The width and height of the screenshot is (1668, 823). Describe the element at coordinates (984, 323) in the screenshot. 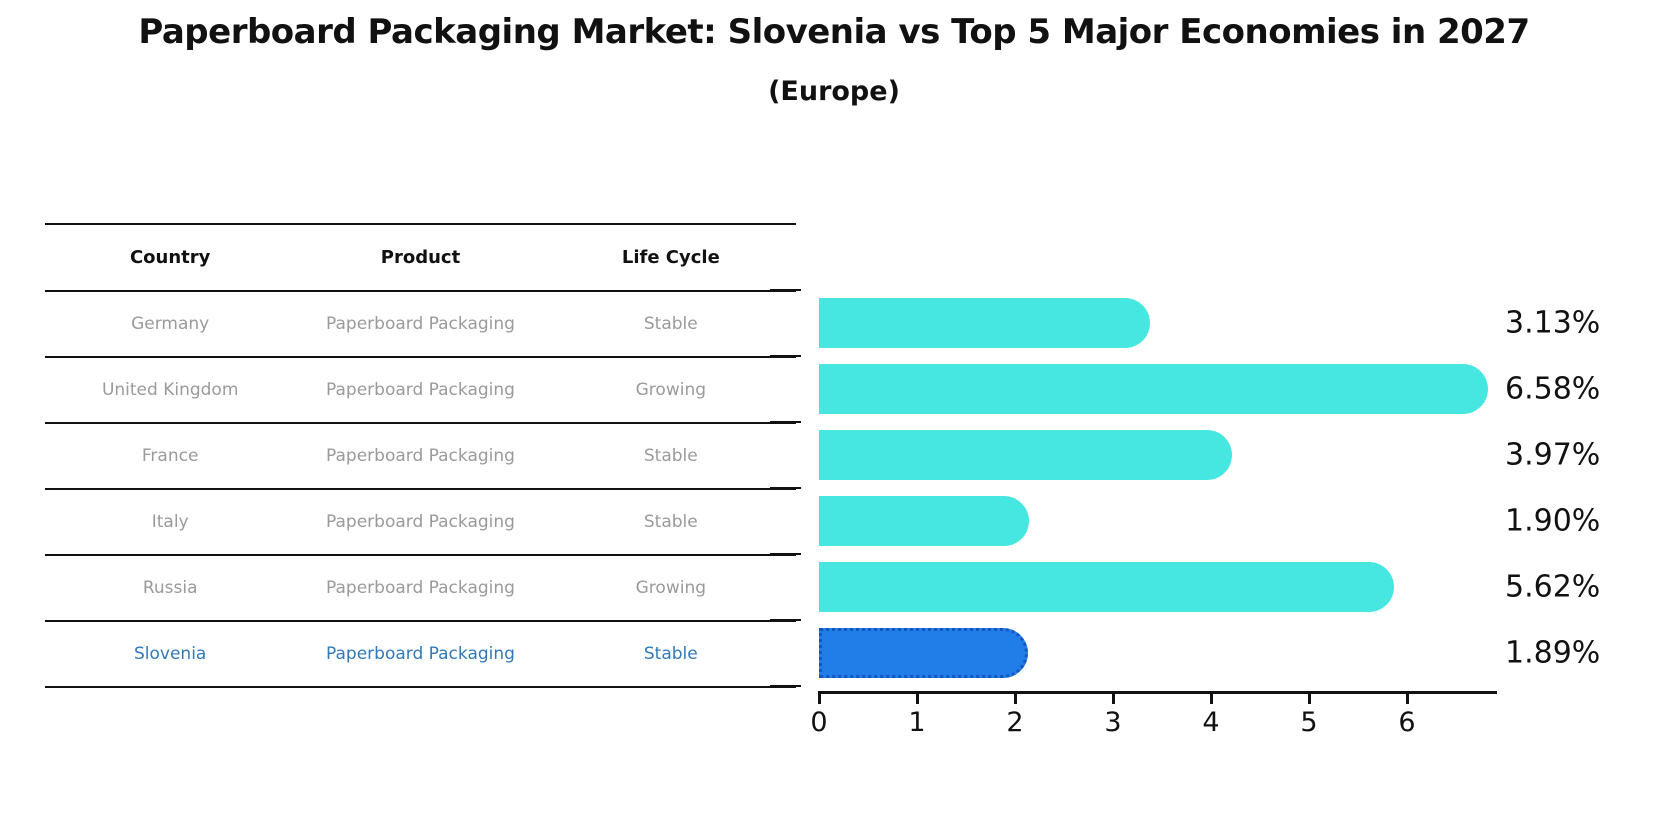

I see `bar-germany` at that location.